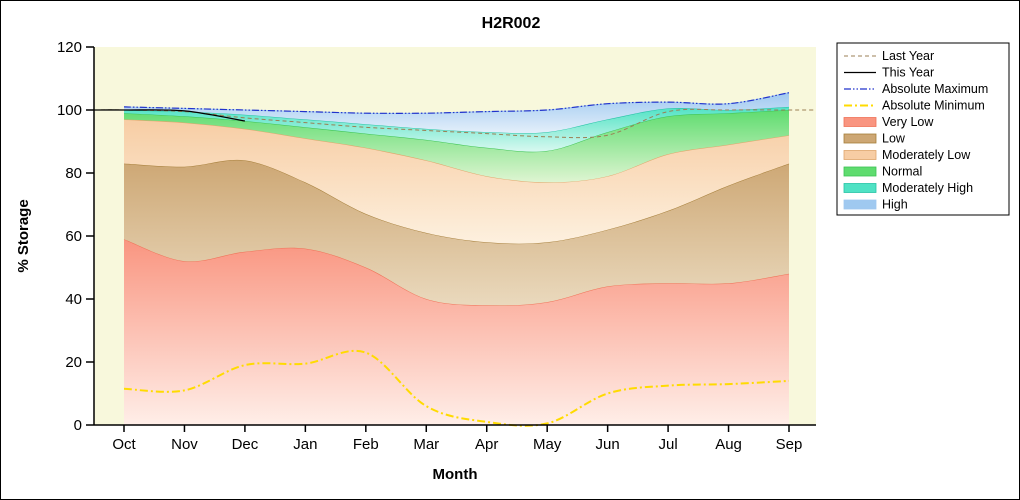 This screenshot has width=1020, height=500. What do you see at coordinates (73, 236) in the screenshot?
I see `y-tick-label: 60` at bounding box center [73, 236].